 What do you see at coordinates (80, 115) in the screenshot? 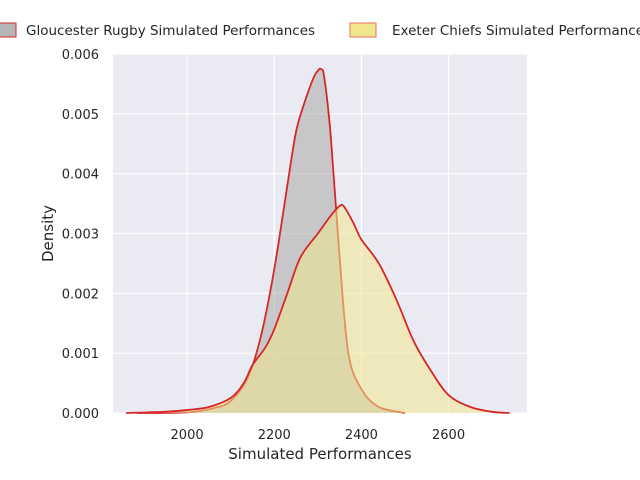
I see `y-tick-label: 0.005` at bounding box center [80, 115].